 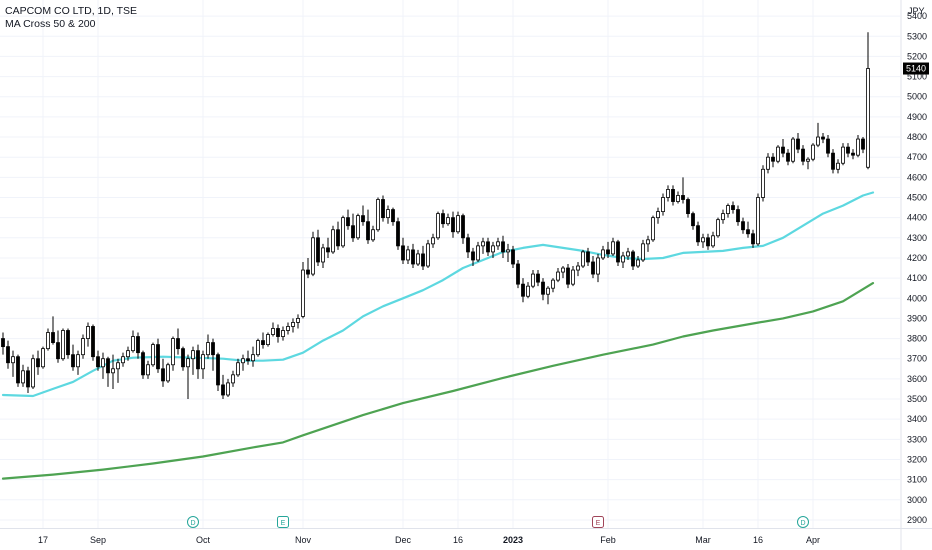 What do you see at coordinates (916, 68) in the screenshot?
I see `last-price-tag-bg` at bounding box center [916, 68].